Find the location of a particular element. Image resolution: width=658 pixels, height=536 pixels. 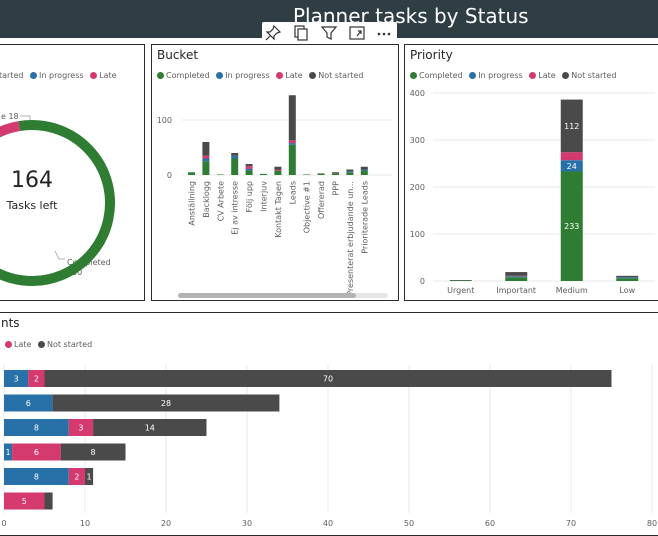

bucket-bar-leads-late is located at coordinates (292, 142).